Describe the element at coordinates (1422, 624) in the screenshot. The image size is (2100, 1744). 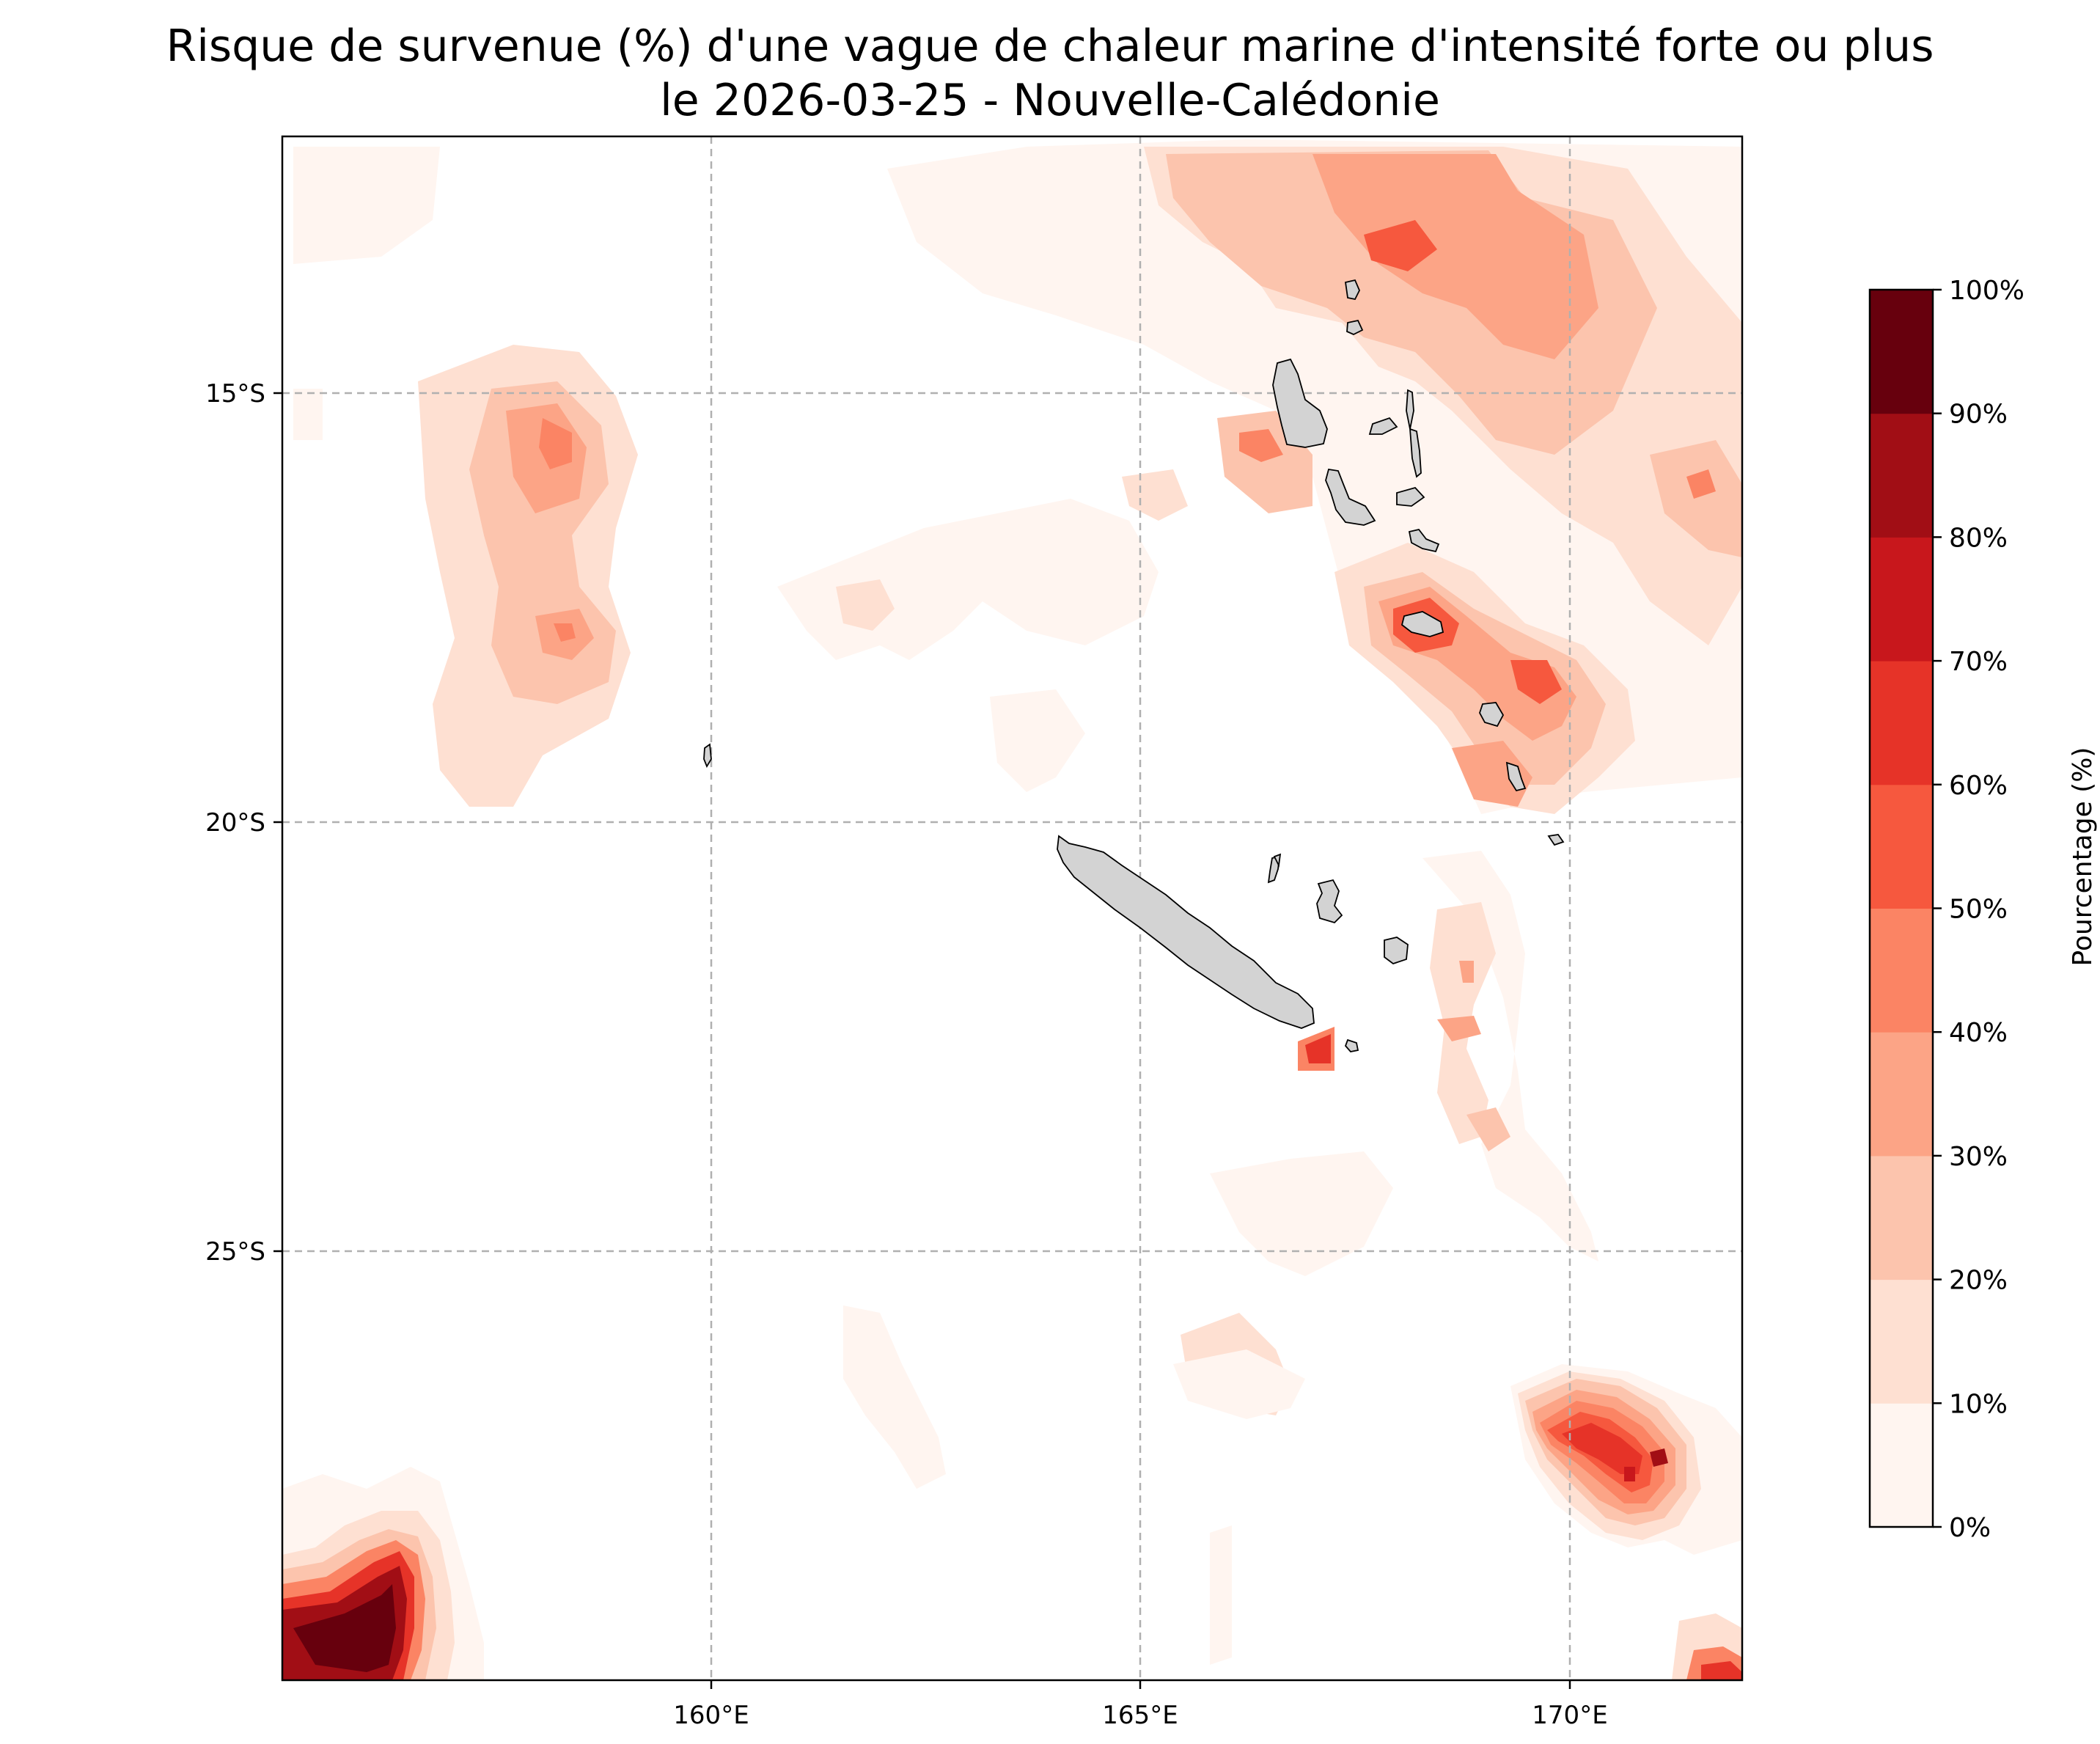
I see `efate-island` at that location.